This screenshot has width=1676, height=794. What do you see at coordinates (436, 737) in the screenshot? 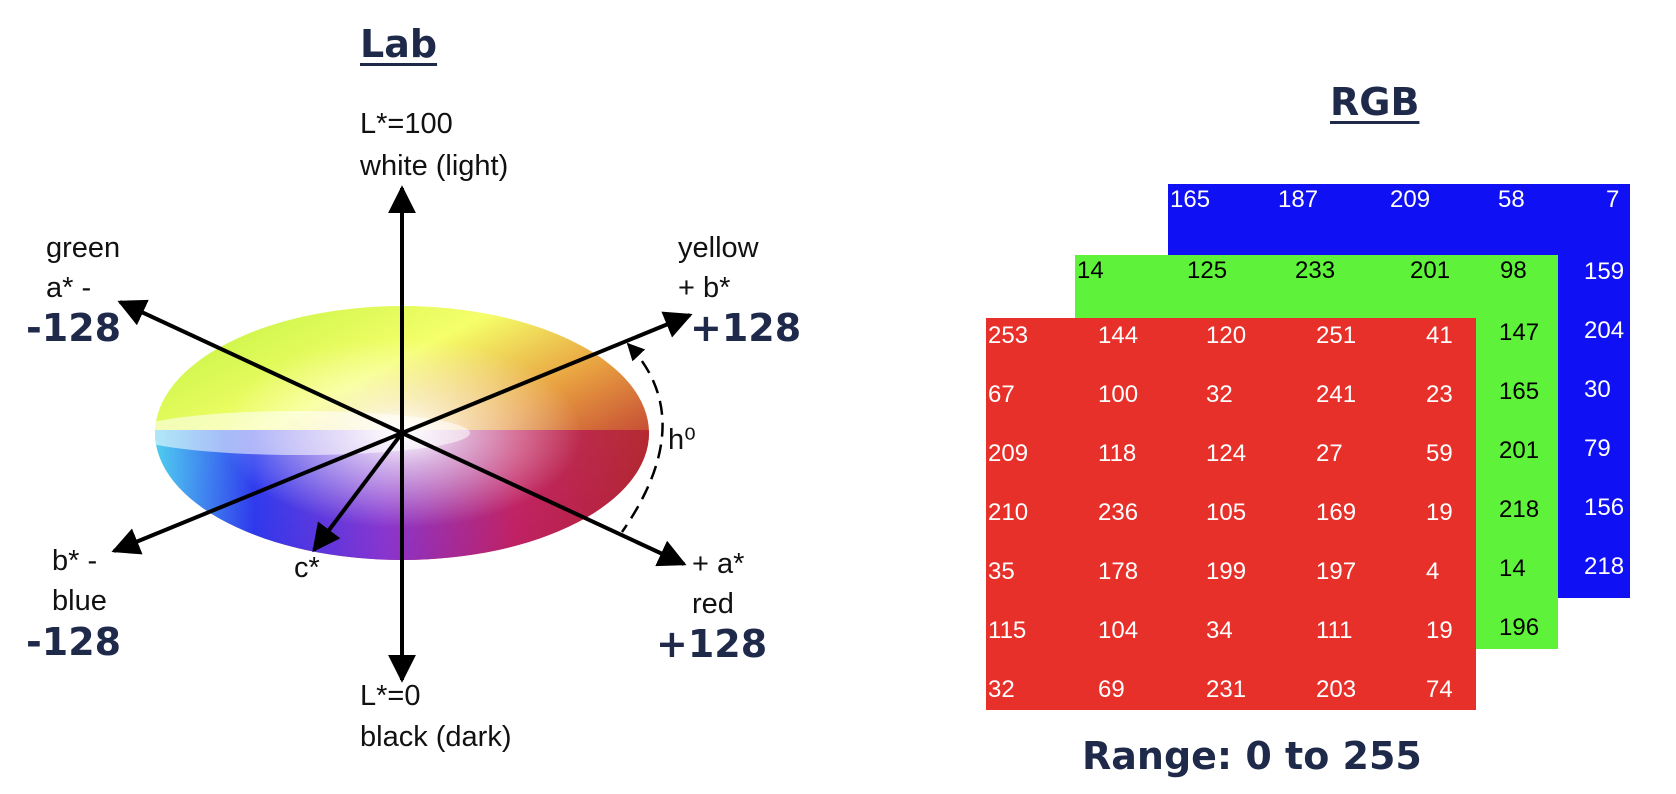
I see `l-bottom-desc: black (dark)` at bounding box center [436, 737].